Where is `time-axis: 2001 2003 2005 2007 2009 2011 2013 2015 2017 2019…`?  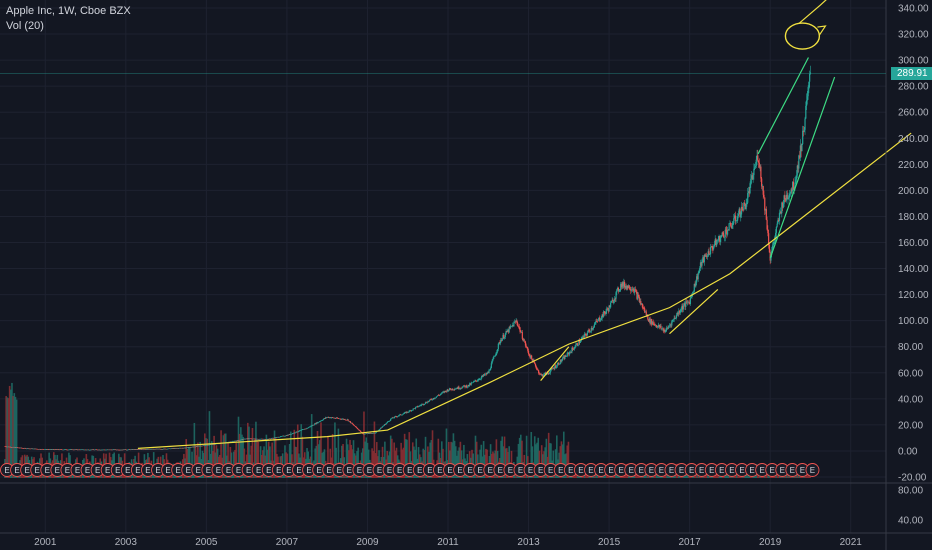 time-axis: 2001 2003 2005 2007 2009 2011 2013 2015 2017 2019… is located at coordinates (448, 542).